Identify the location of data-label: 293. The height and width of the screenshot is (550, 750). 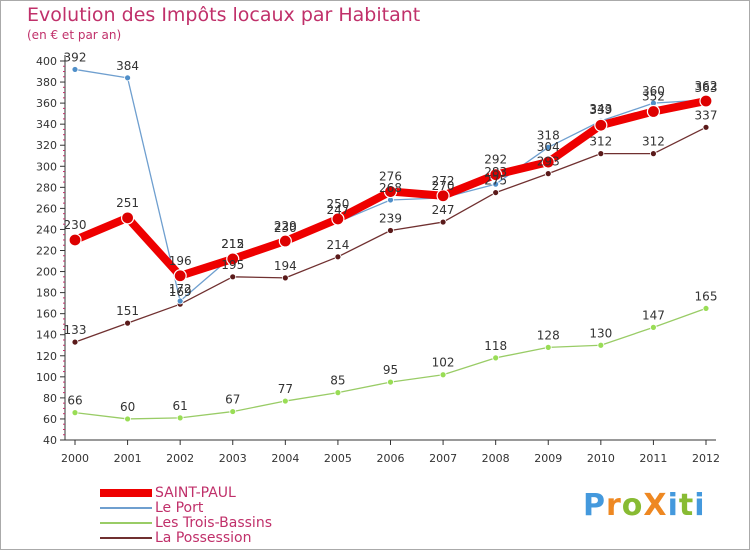
(548, 162).